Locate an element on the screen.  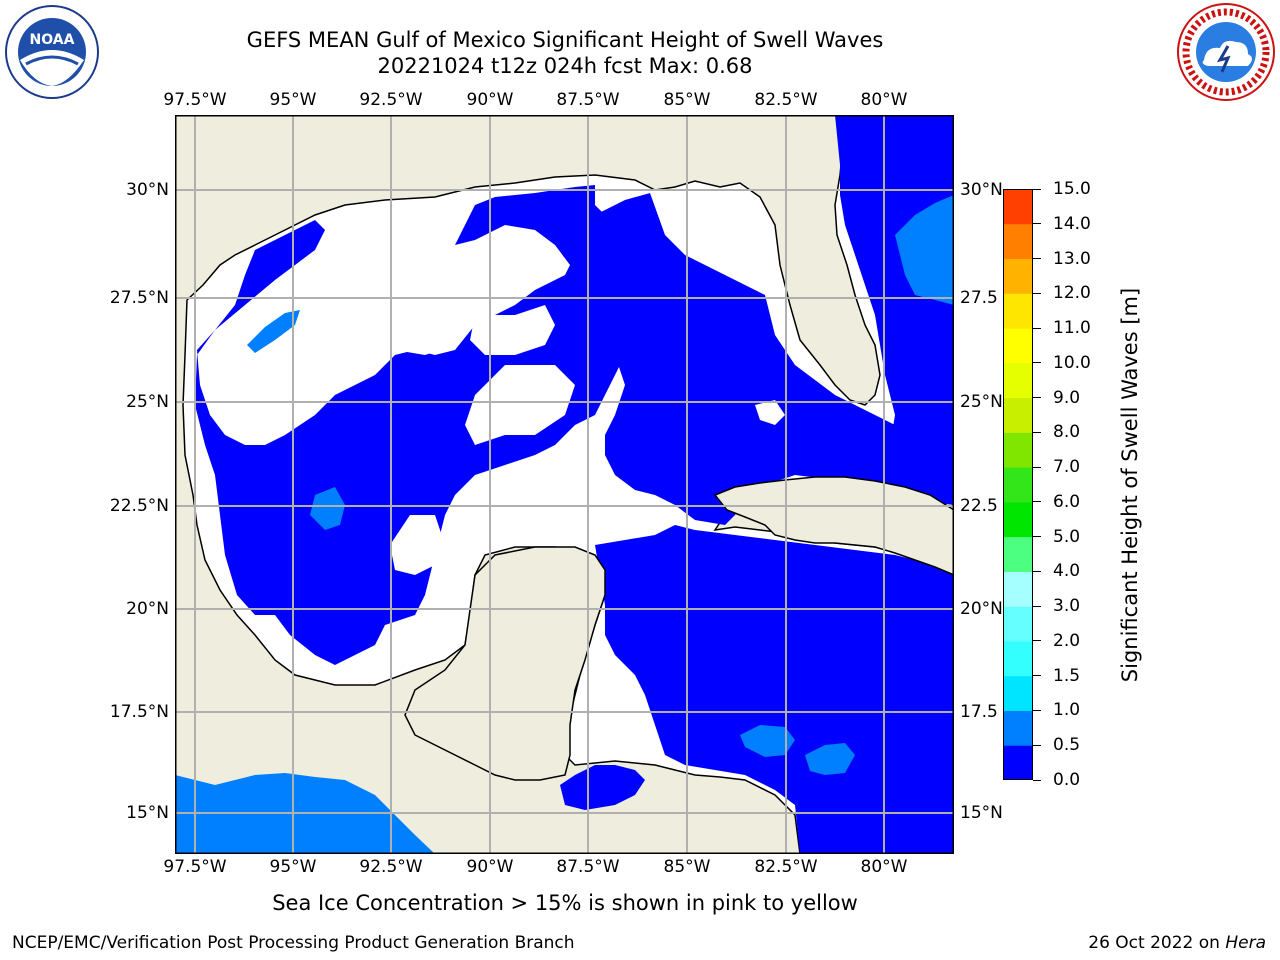
lon-tick-top: 92.5°W is located at coordinates (391, 100).